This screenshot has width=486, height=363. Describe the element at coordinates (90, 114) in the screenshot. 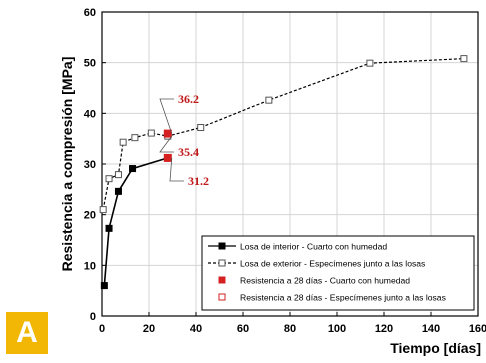

I see `y-tick-label: 40` at that location.